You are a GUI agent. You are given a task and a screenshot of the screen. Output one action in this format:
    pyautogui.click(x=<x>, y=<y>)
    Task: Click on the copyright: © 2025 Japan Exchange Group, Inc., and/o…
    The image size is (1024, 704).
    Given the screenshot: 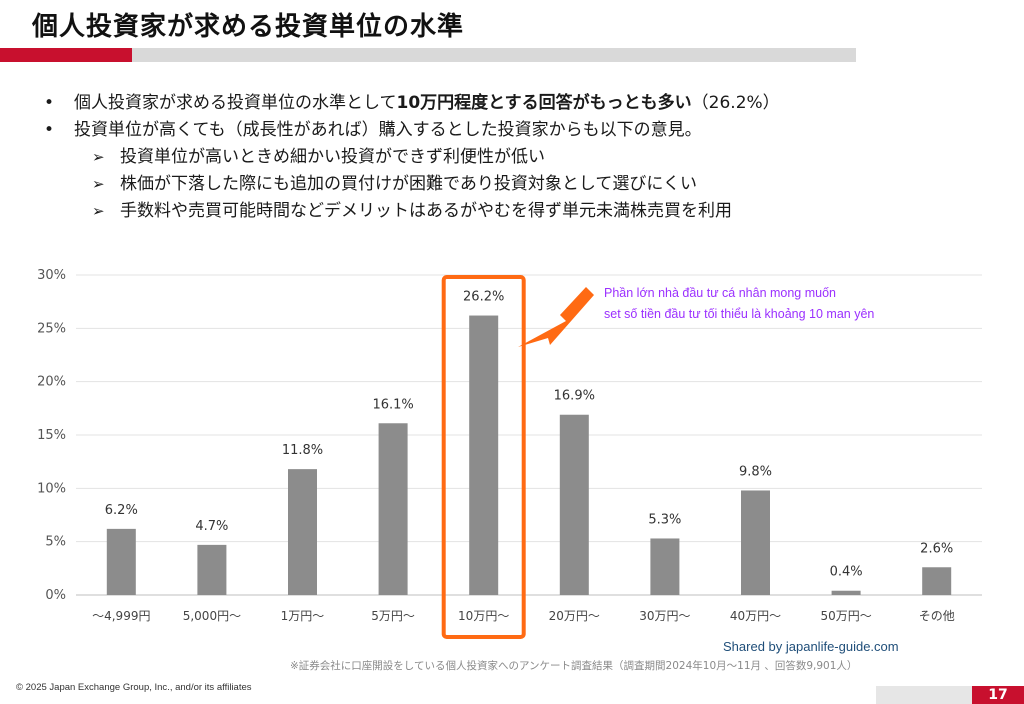 What is the action you would take?
    pyautogui.click(x=134, y=687)
    